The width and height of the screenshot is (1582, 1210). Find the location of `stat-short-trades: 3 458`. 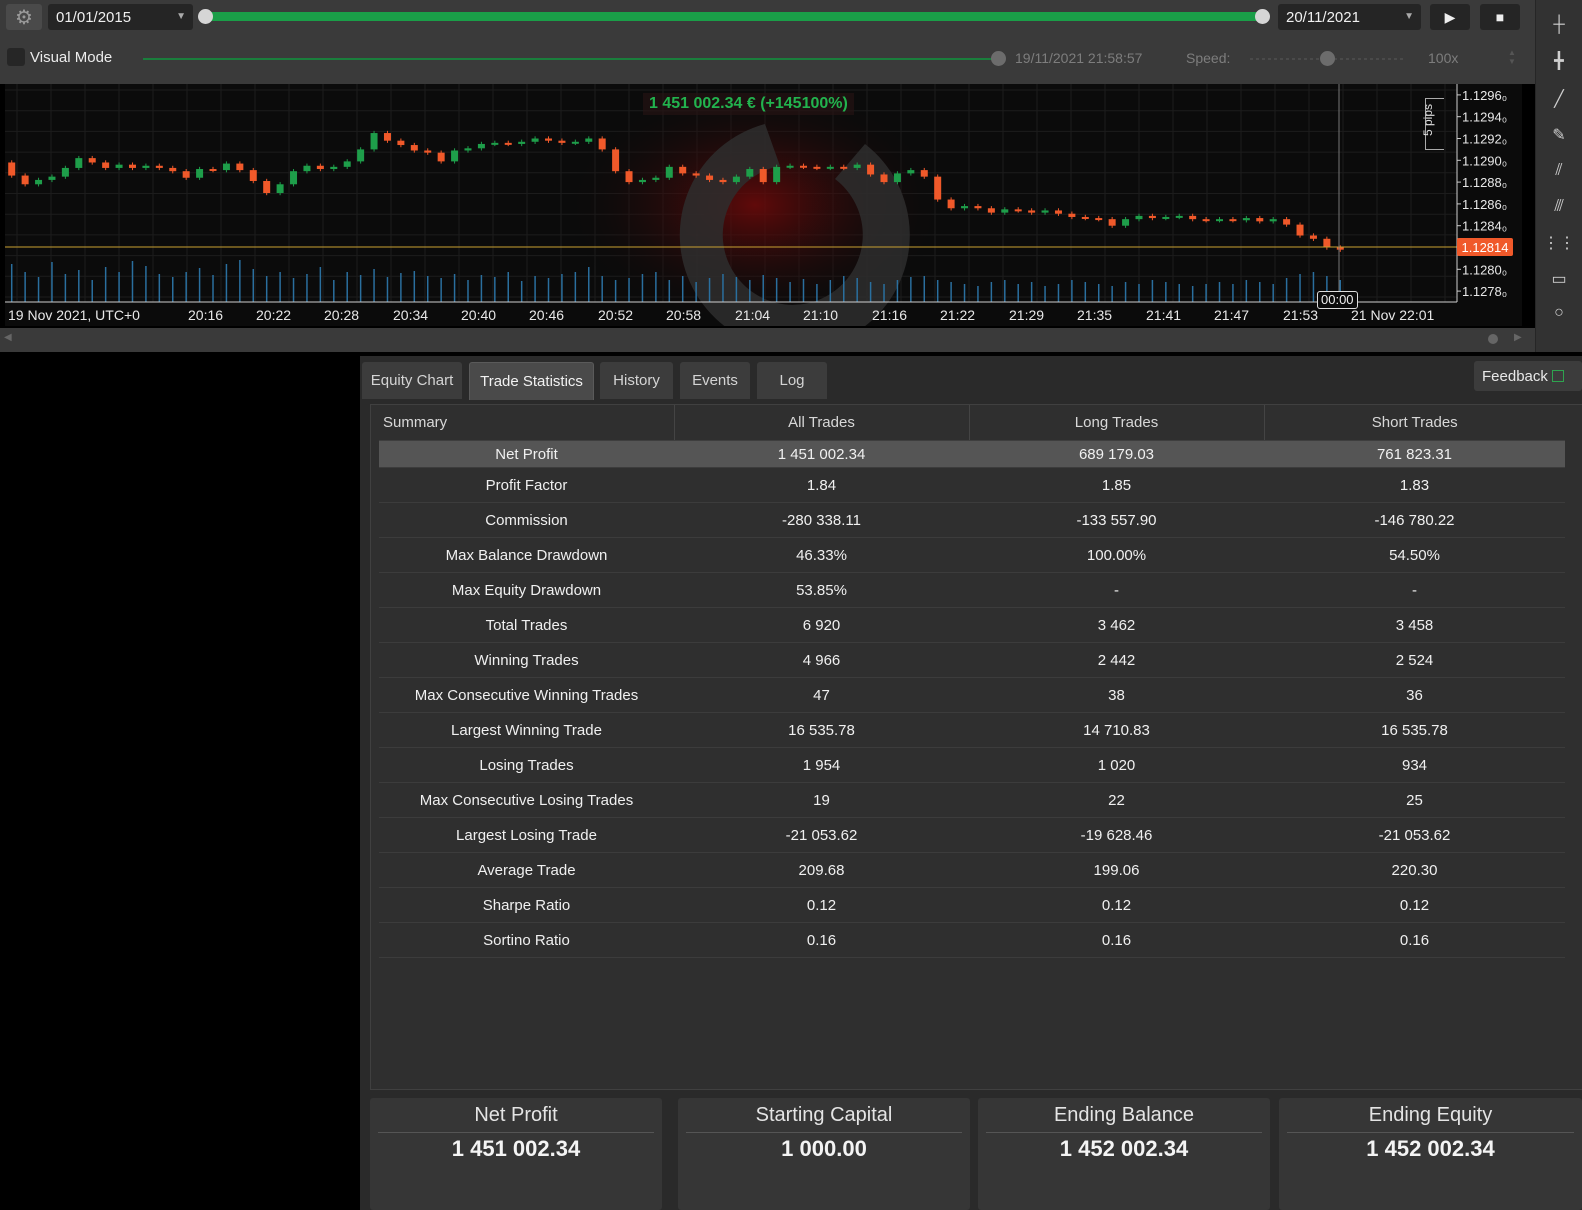

stat-short-trades: 3 458 is located at coordinates (1414, 625).